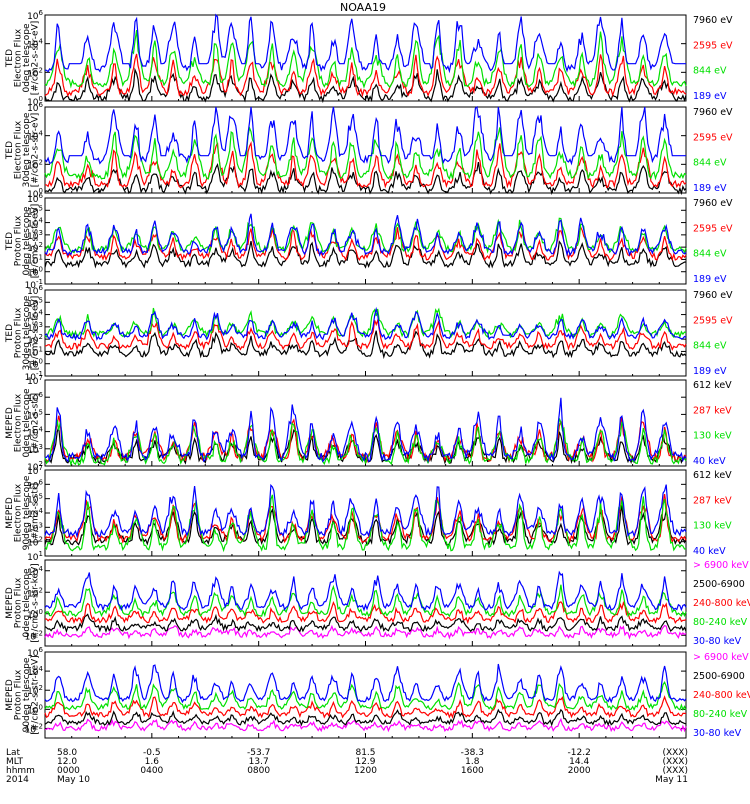 The width and height of the screenshot is (750, 804). What do you see at coordinates (671, 780) in the screenshot?
I see `time-axis-value: May 11` at bounding box center [671, 780].